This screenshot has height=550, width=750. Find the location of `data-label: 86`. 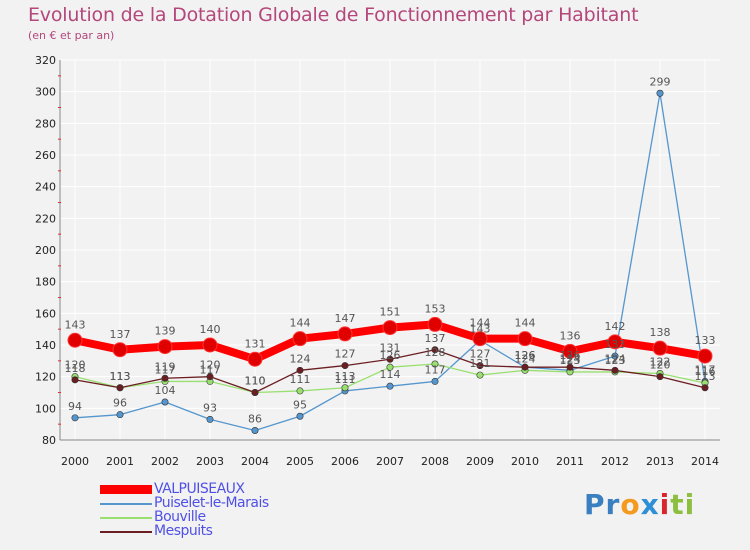

data-label: 86 is located at coordinates (255, 419).